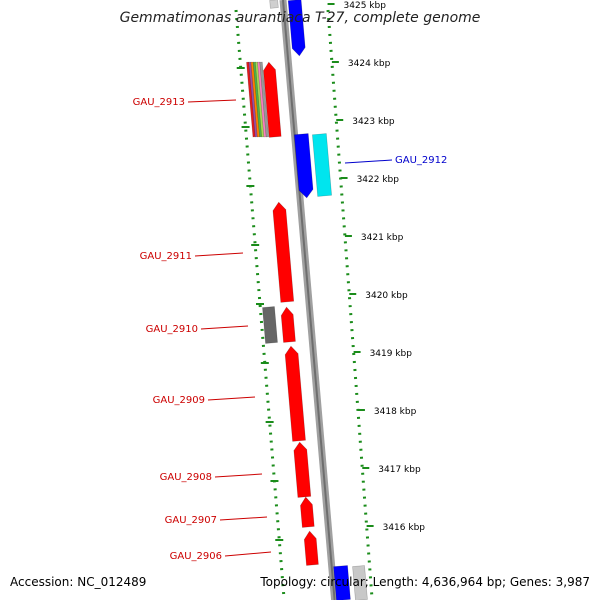  Describe the element at coordinates (382, 238) in the screenshot. I see `scale-tick-label: 3421 kbp` at that location.